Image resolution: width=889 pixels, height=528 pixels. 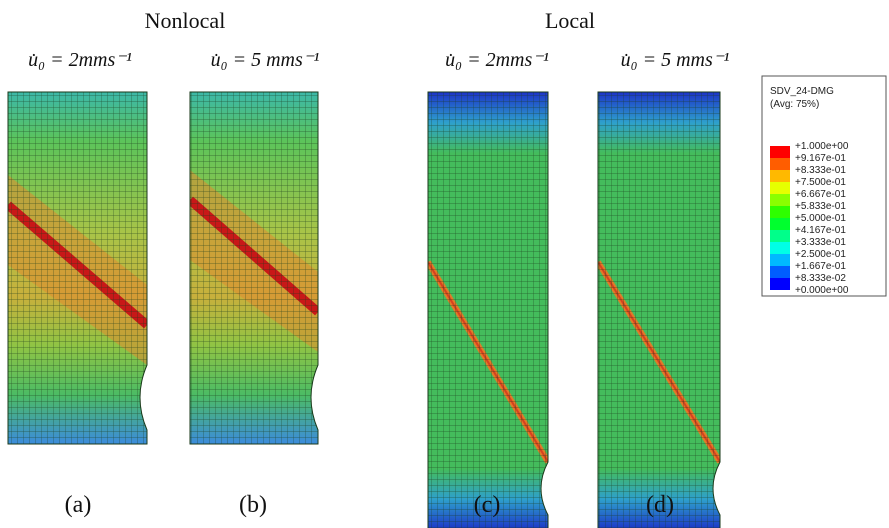 What do you see at coordinates (820, 170) in the screenshot?
I see `legend-label: +8.333e-01` at bounding box center [820, 170].